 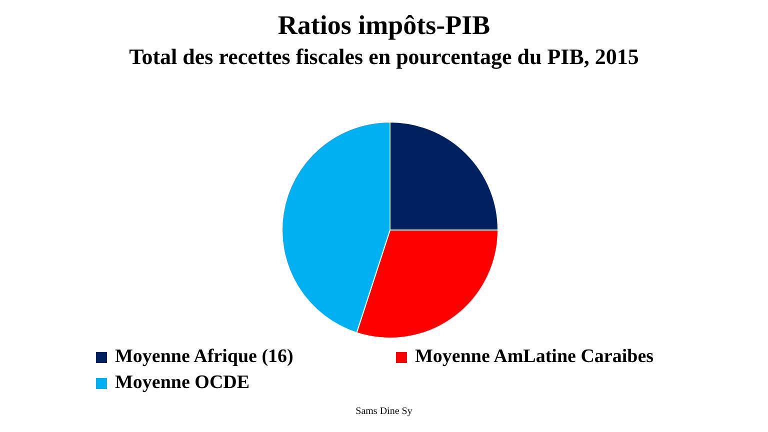 I want to click on legend-label: Moyenne AmLatine Caraibes, so click(x=534, y=357).